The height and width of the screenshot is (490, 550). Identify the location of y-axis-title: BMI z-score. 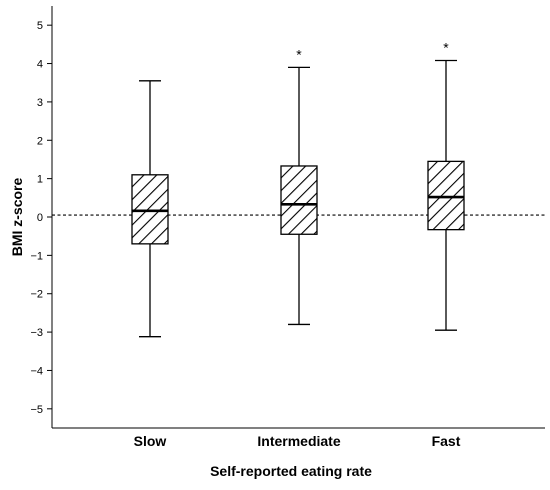
(17, 217).